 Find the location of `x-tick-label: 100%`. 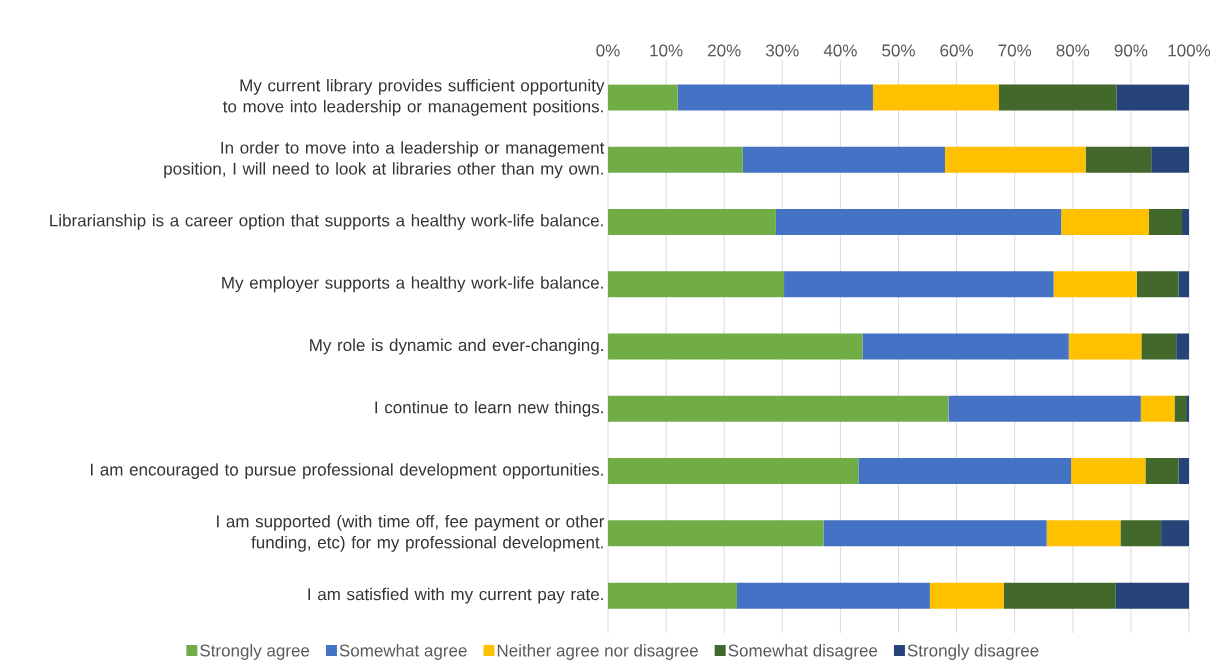

x-tick-label: 100% is located at coordinates (1189, 50).